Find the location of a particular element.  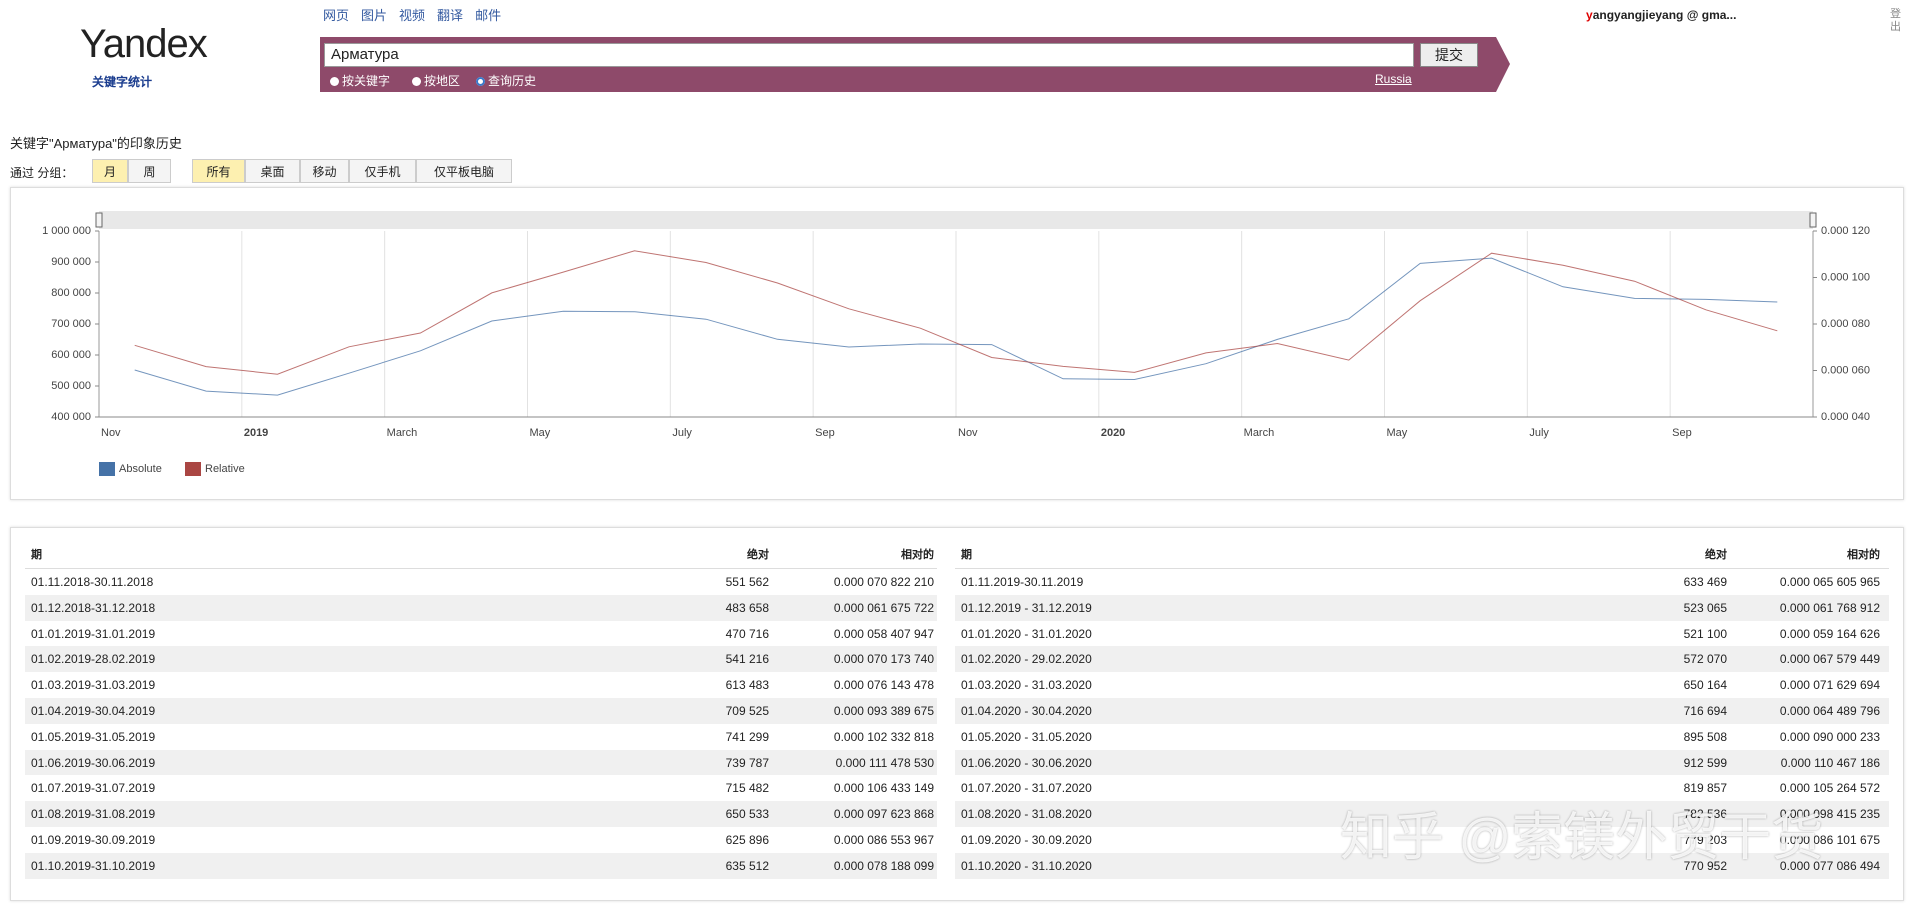

relative-cell: 0.000 102 332 818 is located at coordinates (883, 736).